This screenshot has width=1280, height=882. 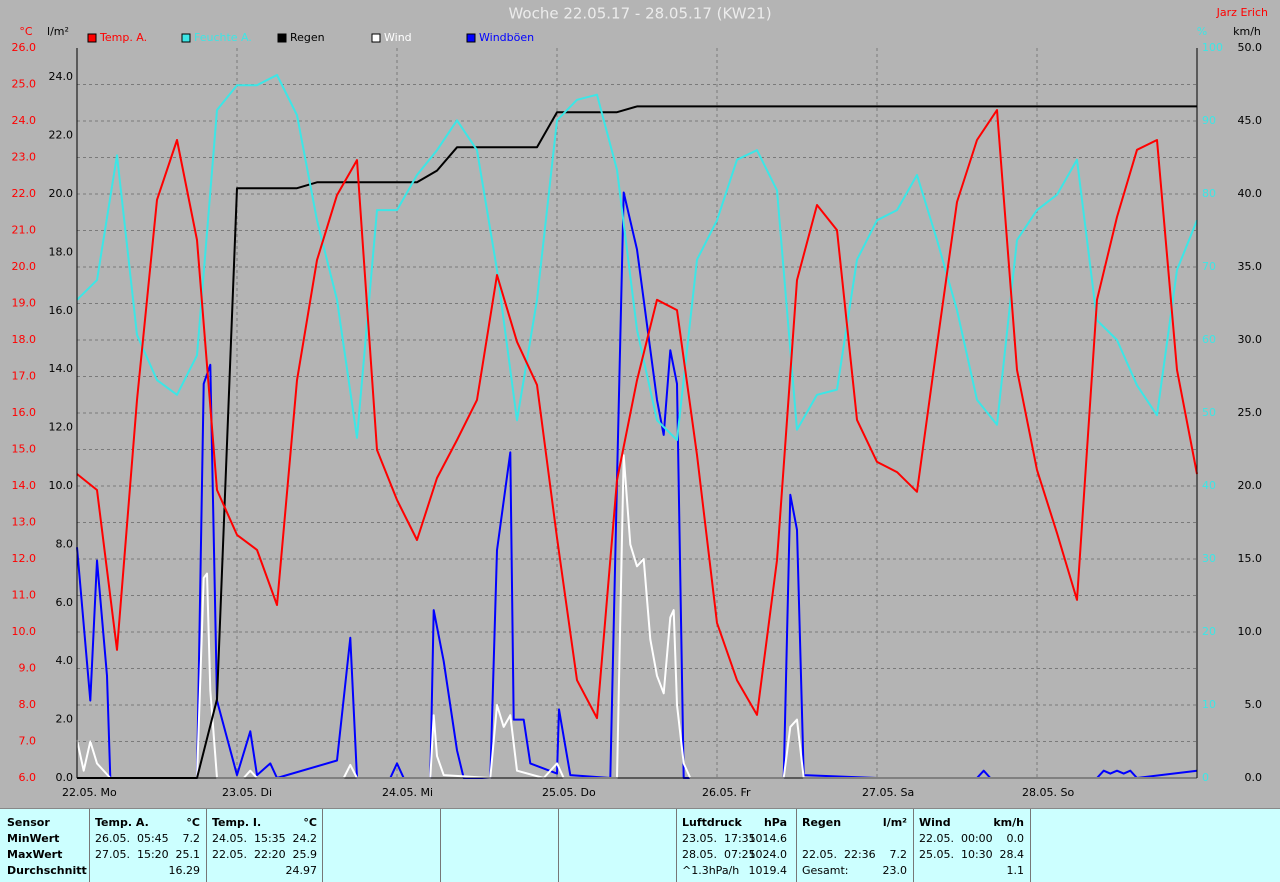 What do you see at coordinates (398, 37) in the screenshot?
I see `legend-label: Wind` at bounding box center [398, 37].